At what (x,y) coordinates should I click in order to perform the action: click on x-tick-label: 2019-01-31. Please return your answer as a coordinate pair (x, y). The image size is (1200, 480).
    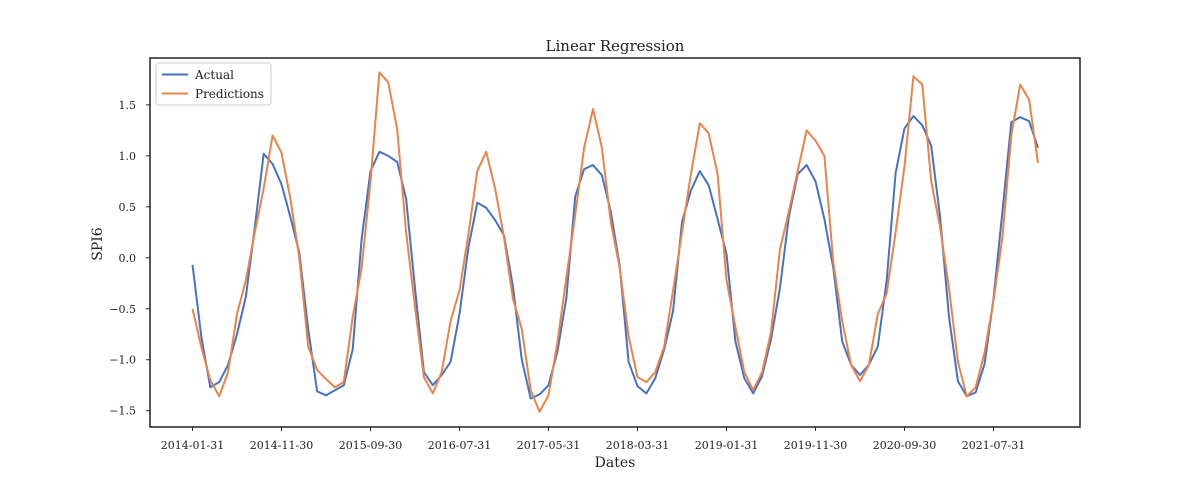
    Looking at the image, I should click on (726, 445).